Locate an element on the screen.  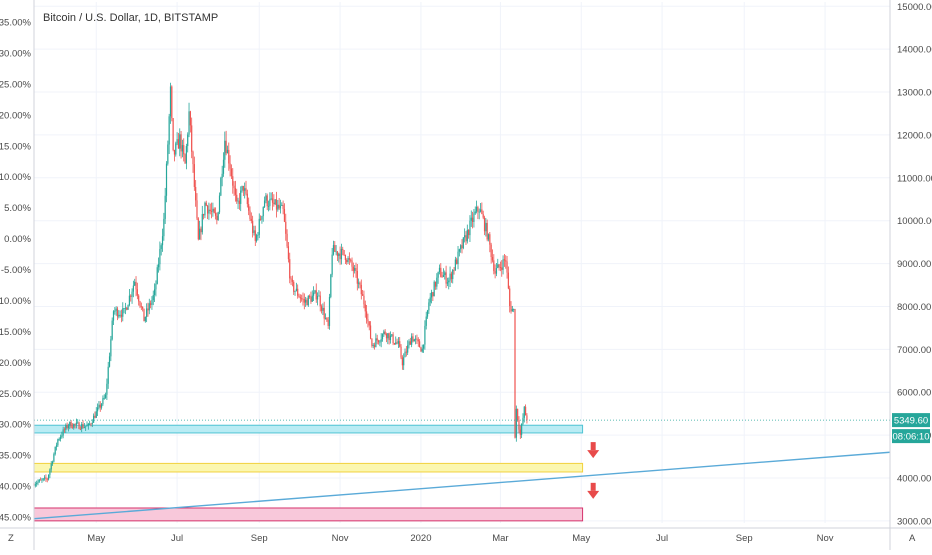
price-tick-label: 11000.00 is located at coordinates (914, 178).